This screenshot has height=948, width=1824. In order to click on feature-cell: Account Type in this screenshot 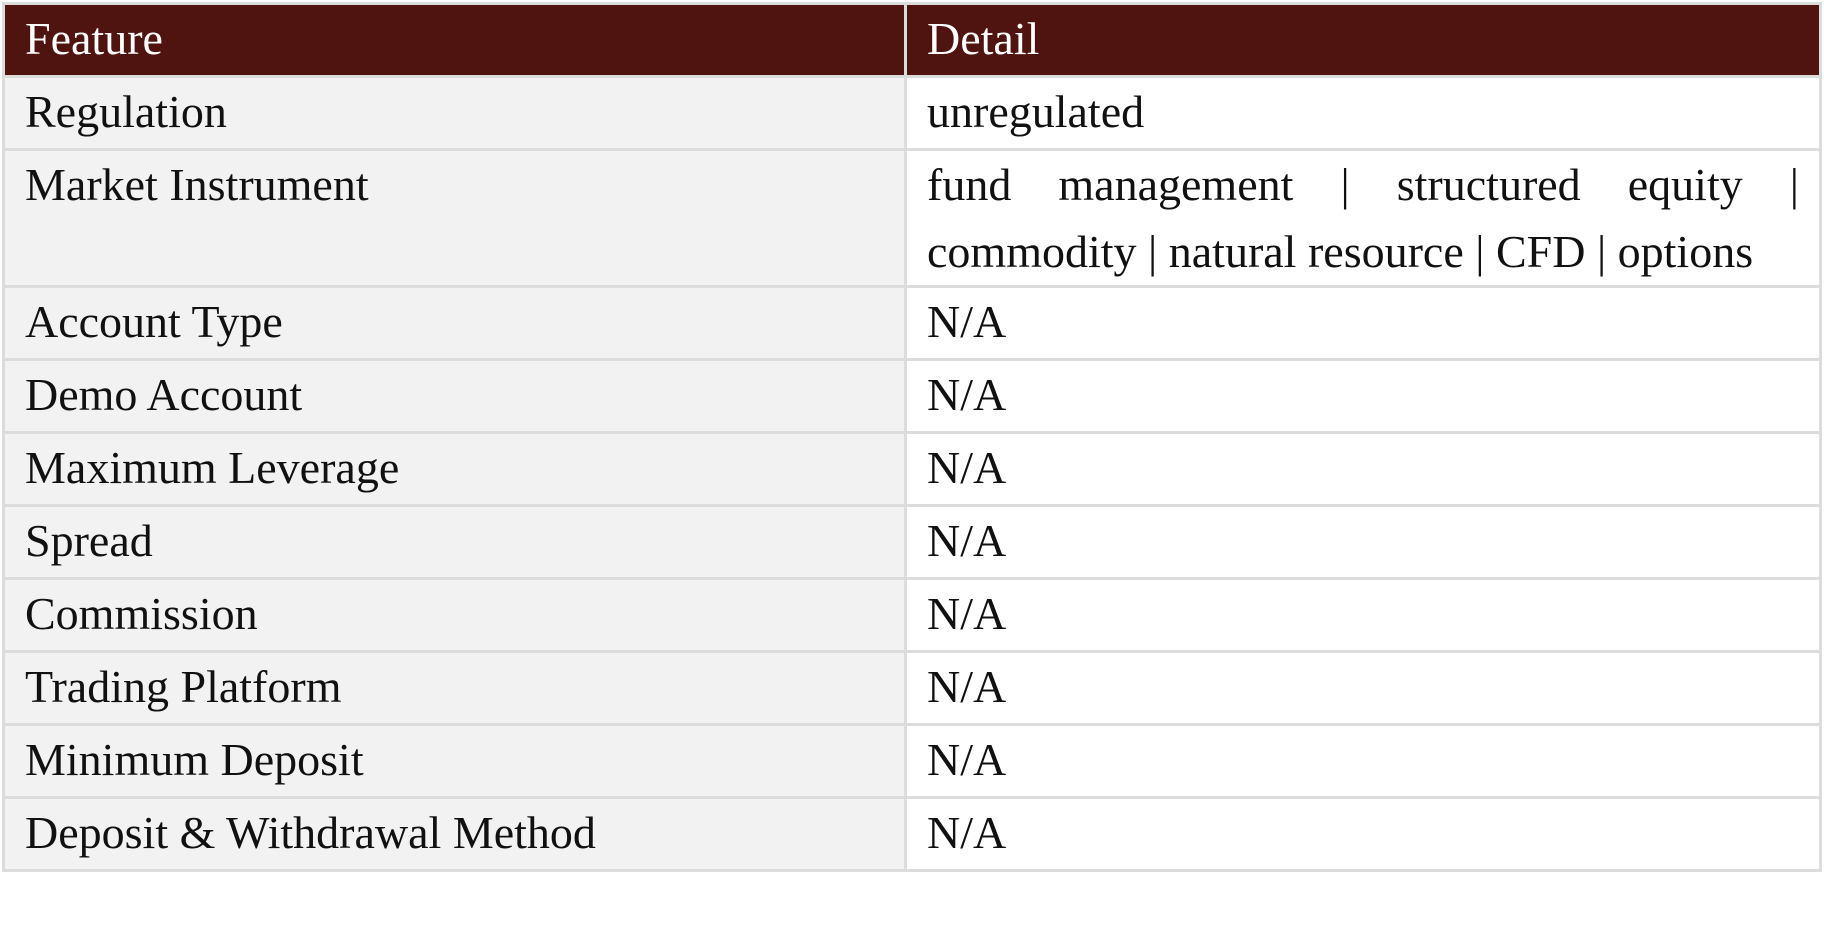, I will do `click(454, 323)`.